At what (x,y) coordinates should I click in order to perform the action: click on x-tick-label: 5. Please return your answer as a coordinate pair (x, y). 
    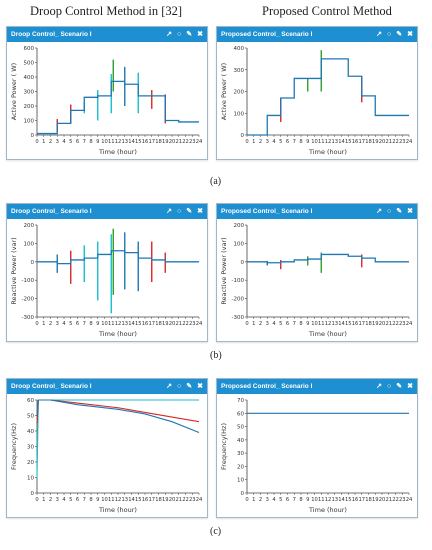
    Looking at the image, I should click on (70, 324).